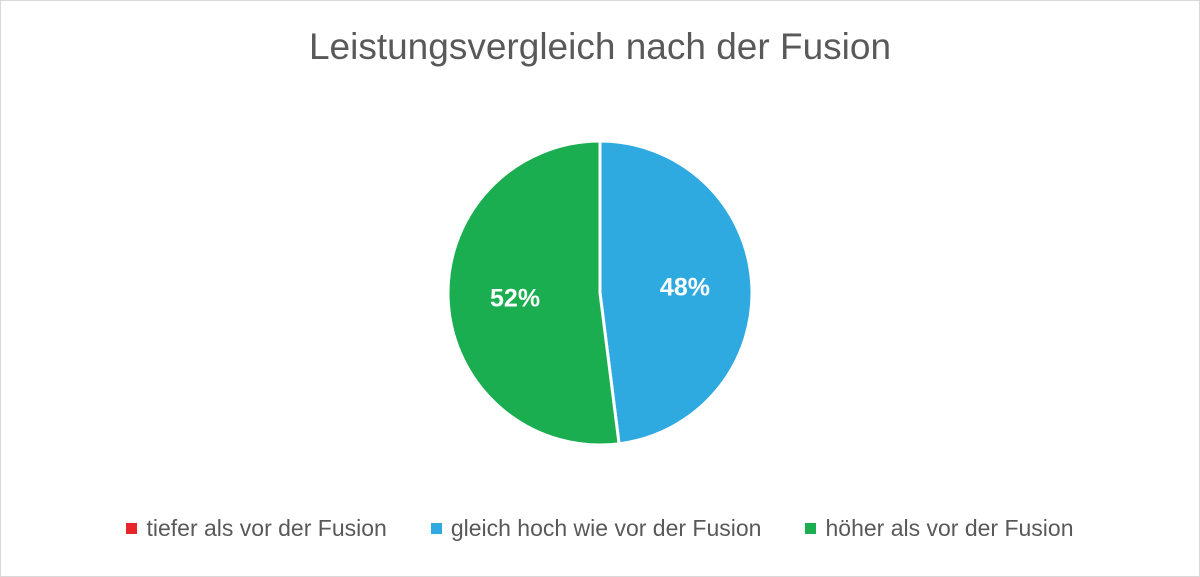  Describe the element at coordinates (811, 528) in the screenshot. I see `legend-swatch-hoeher` at that location.